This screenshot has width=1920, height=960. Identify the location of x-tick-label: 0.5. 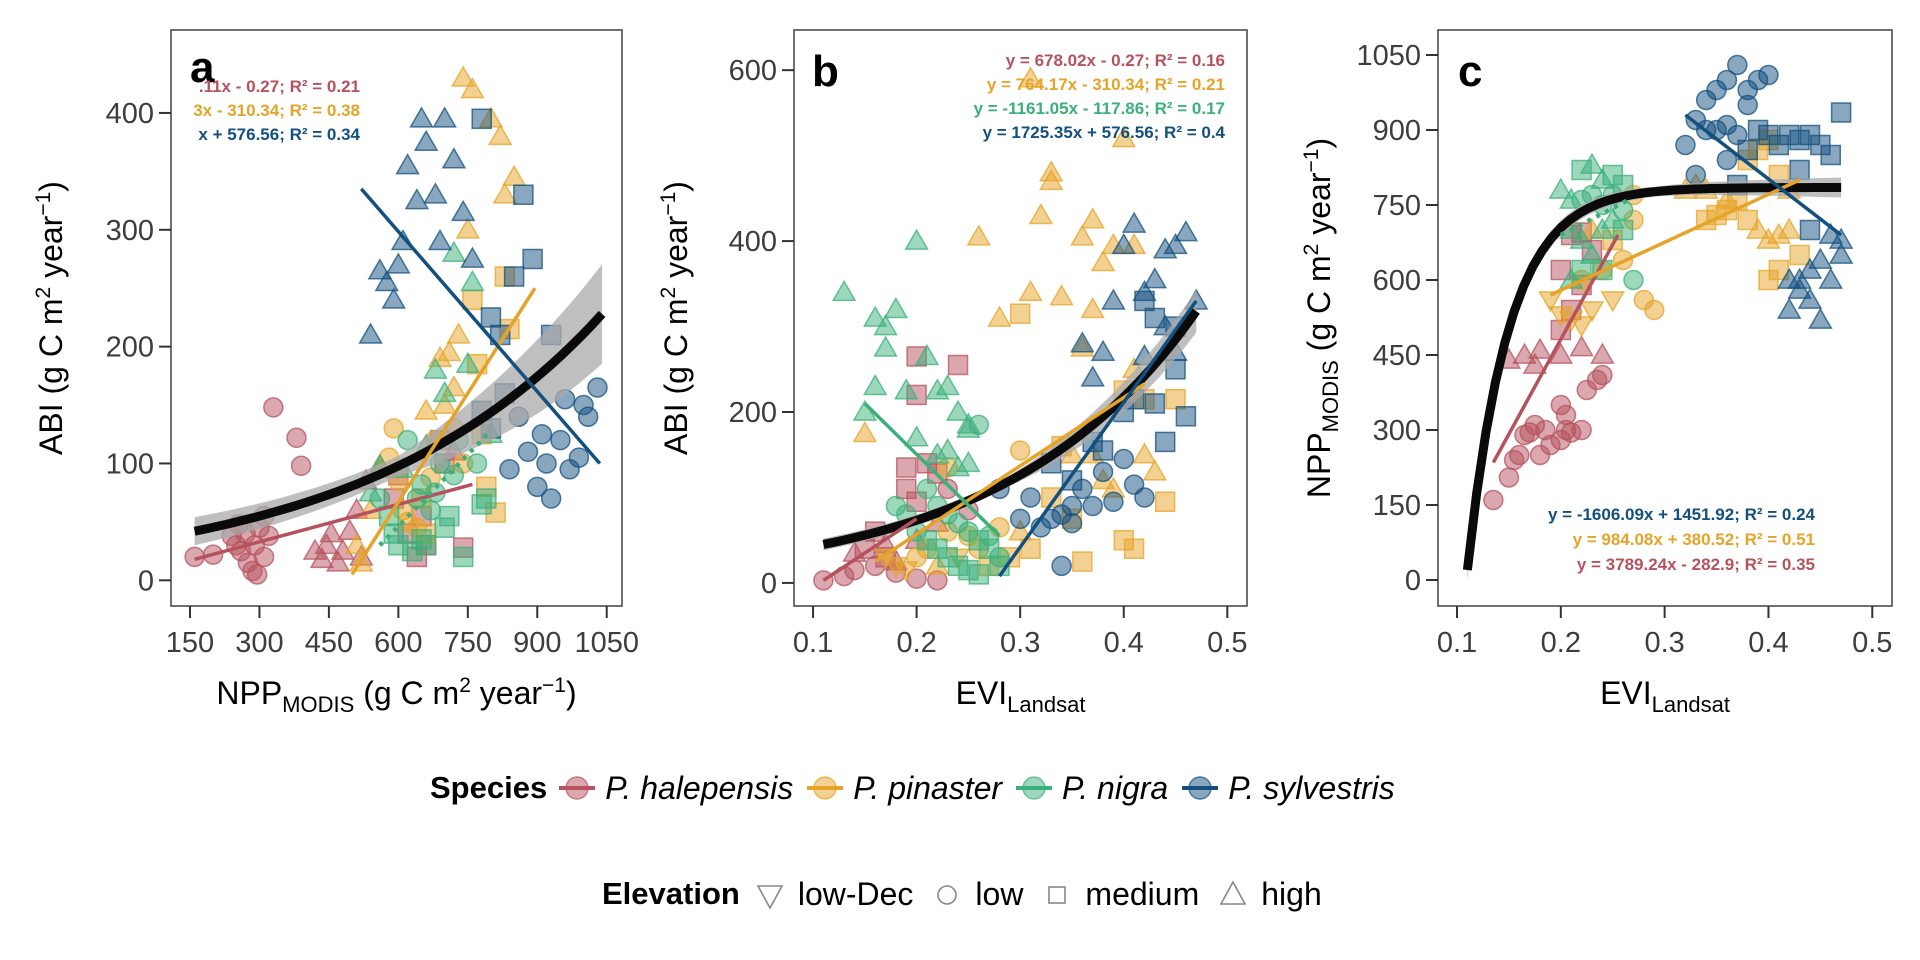
(1872, 643).